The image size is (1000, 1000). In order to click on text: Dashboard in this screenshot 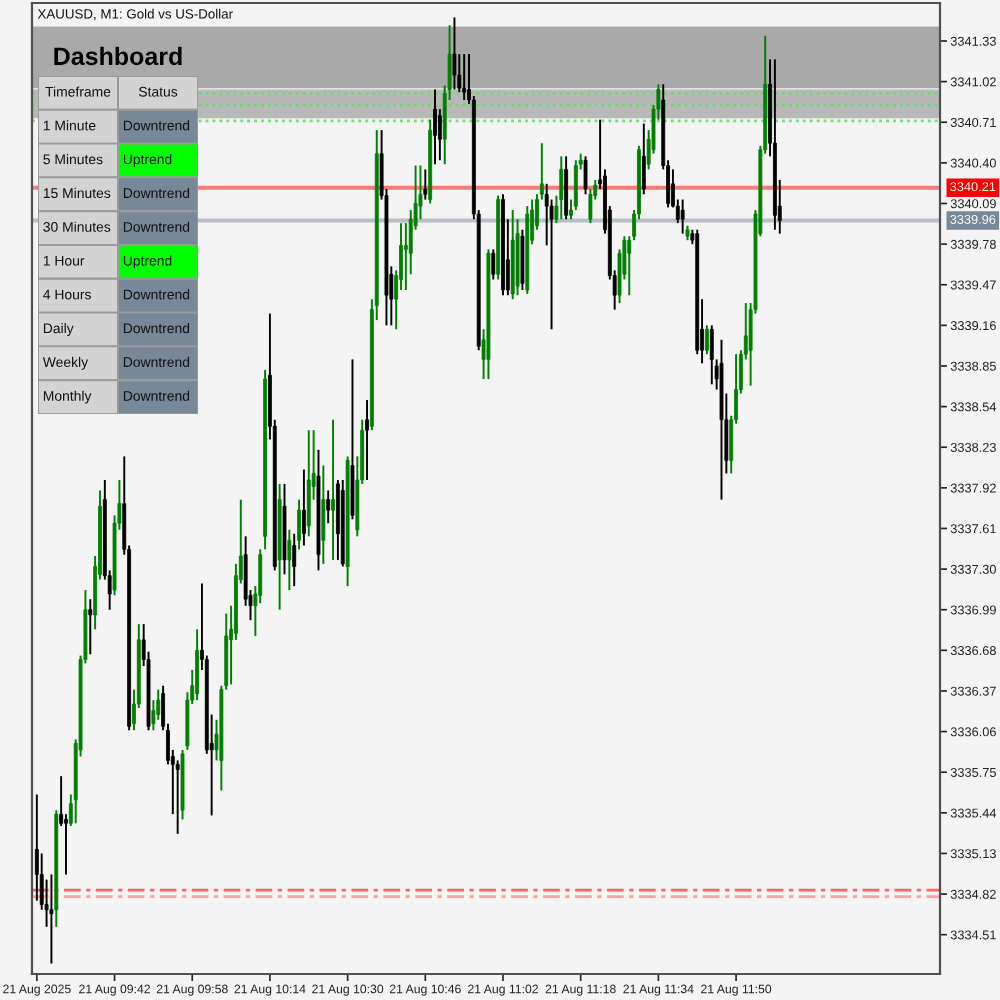, I will do `click(118, 56)`.